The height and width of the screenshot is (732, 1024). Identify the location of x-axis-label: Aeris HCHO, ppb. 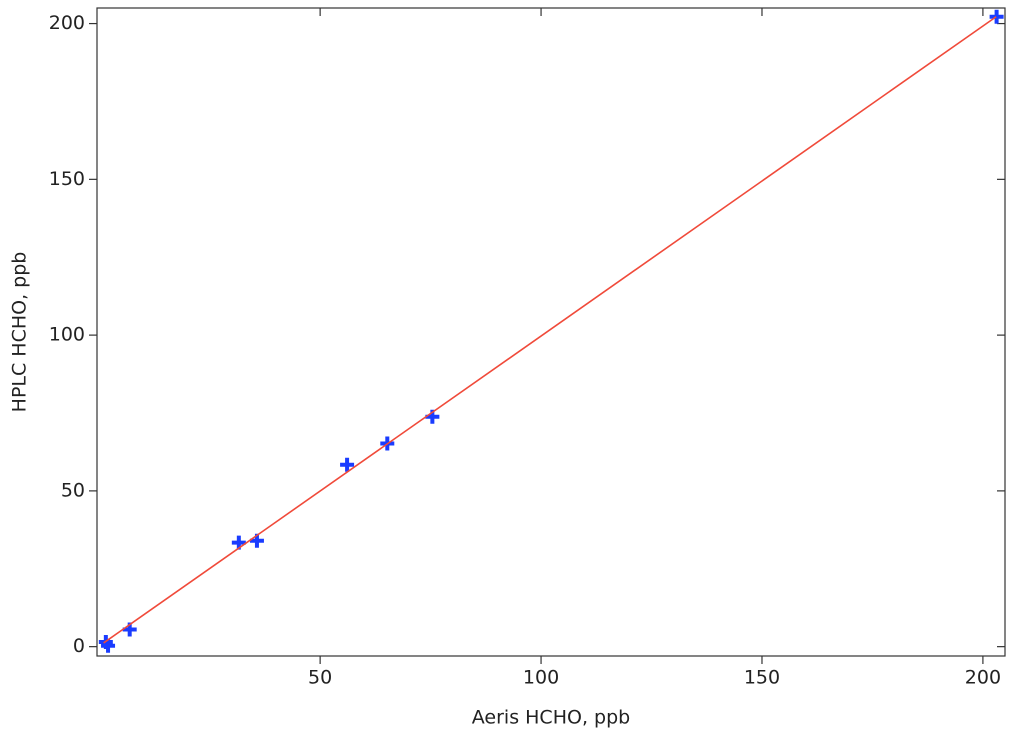
(551, 718).